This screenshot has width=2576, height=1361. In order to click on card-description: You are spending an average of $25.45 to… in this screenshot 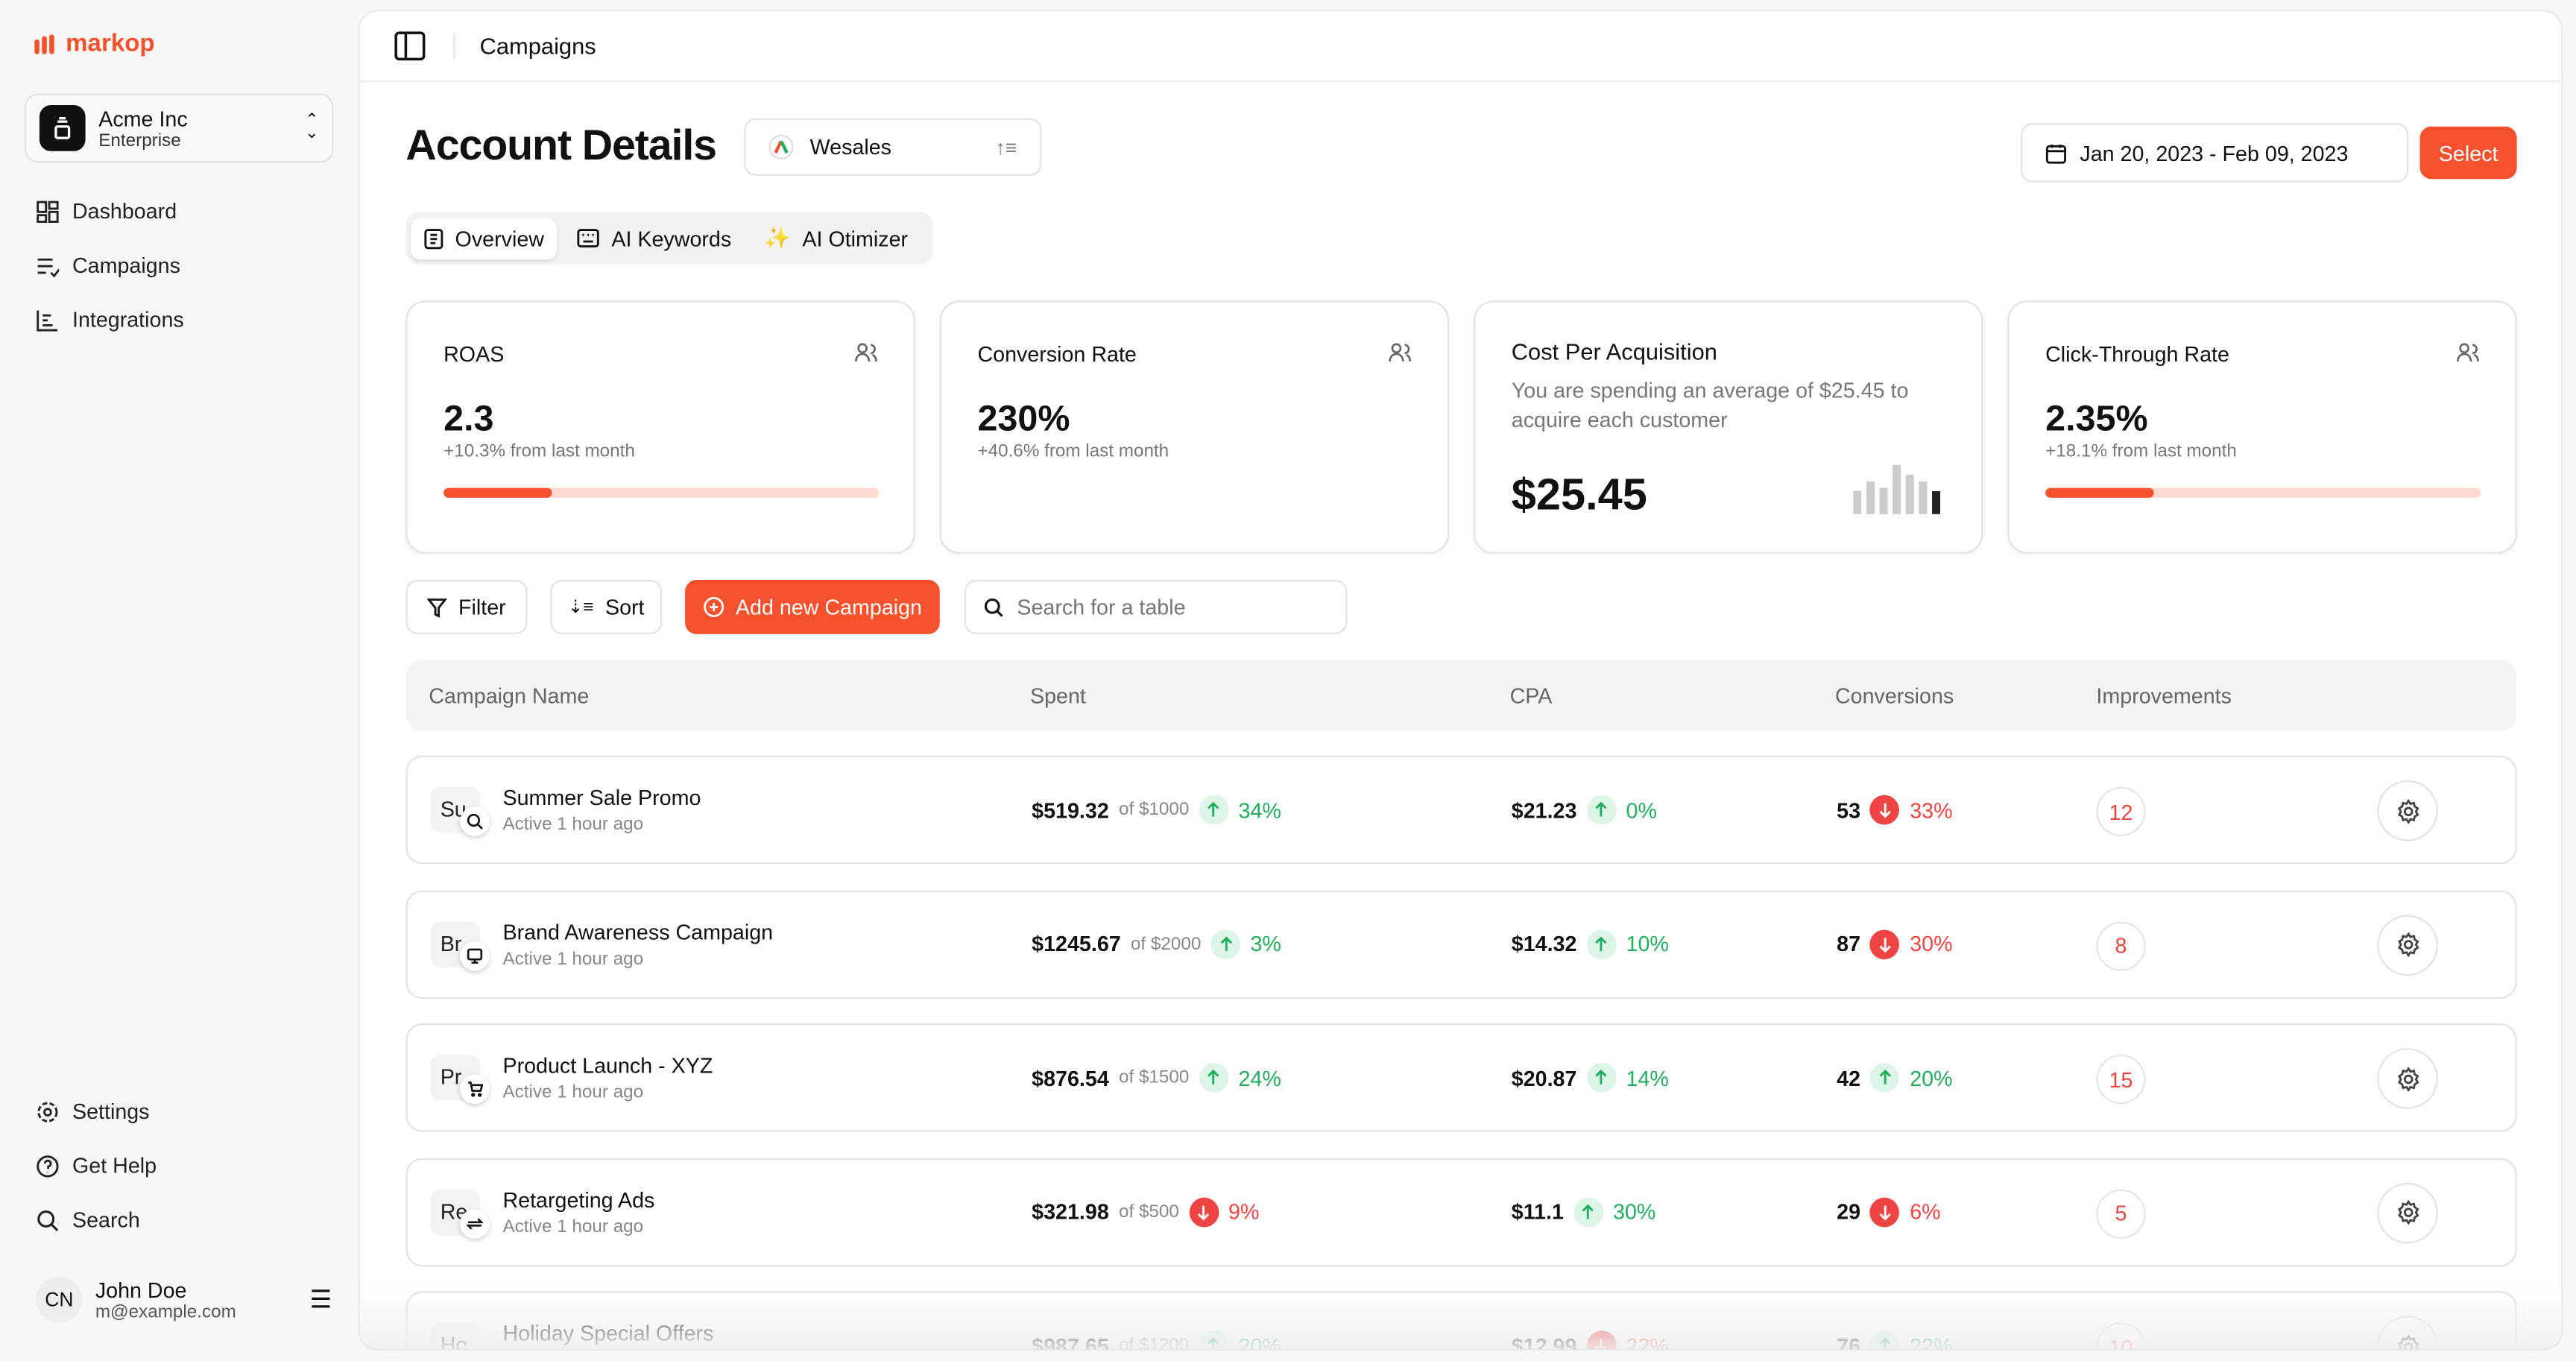, I will do `click(1710, 405)`.